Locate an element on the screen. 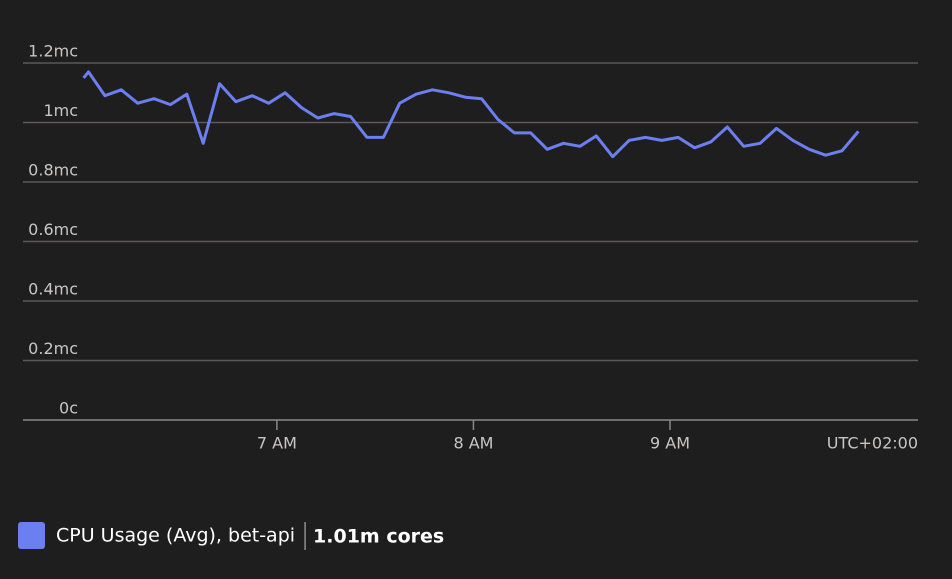 Image resolution: width=952 pixels, height=579 pixels. timezone-label: UTC+02:00 is located at coordinates (872, 443).